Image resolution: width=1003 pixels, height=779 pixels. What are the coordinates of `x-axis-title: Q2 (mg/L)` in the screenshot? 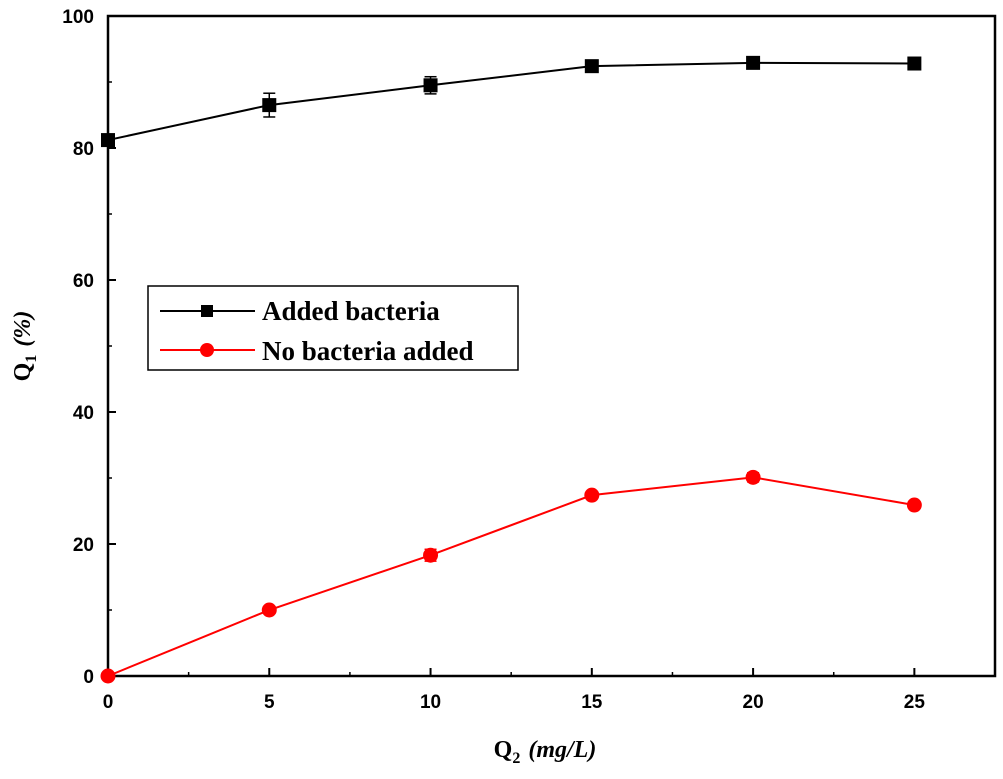 It's located at (545, 752).